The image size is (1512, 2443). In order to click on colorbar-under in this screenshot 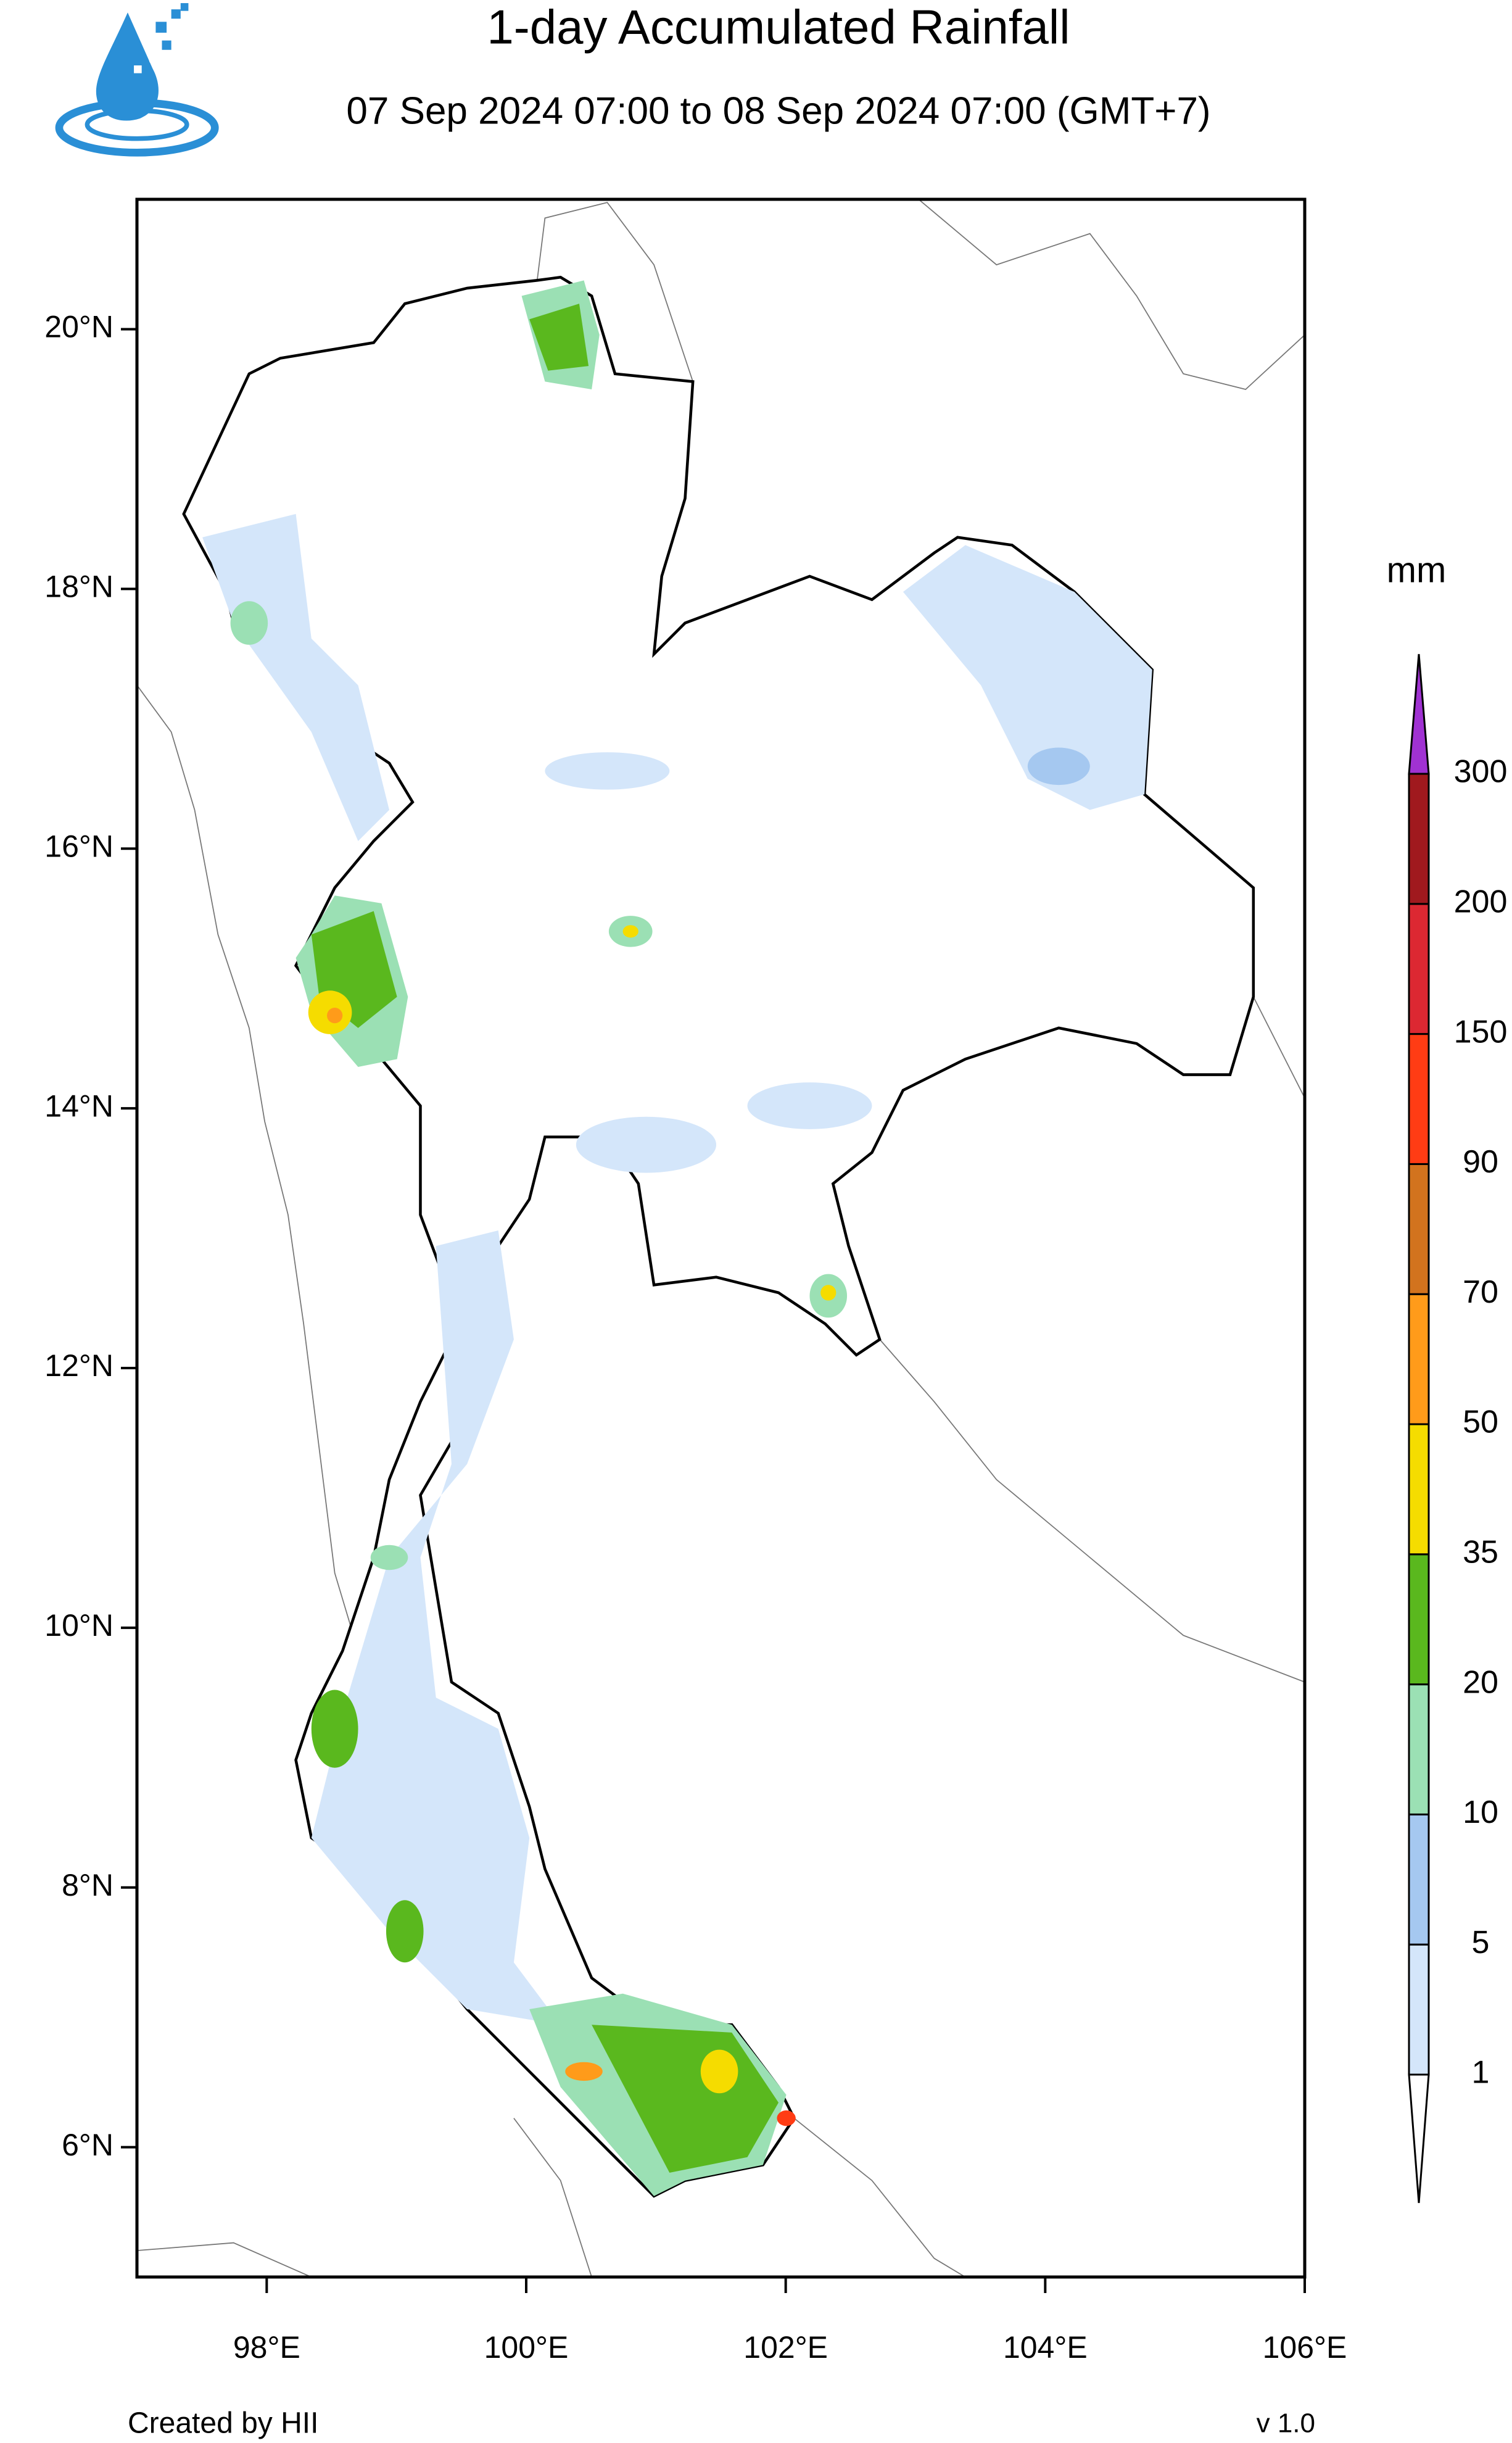, I will do `click(1419, 2139)`.